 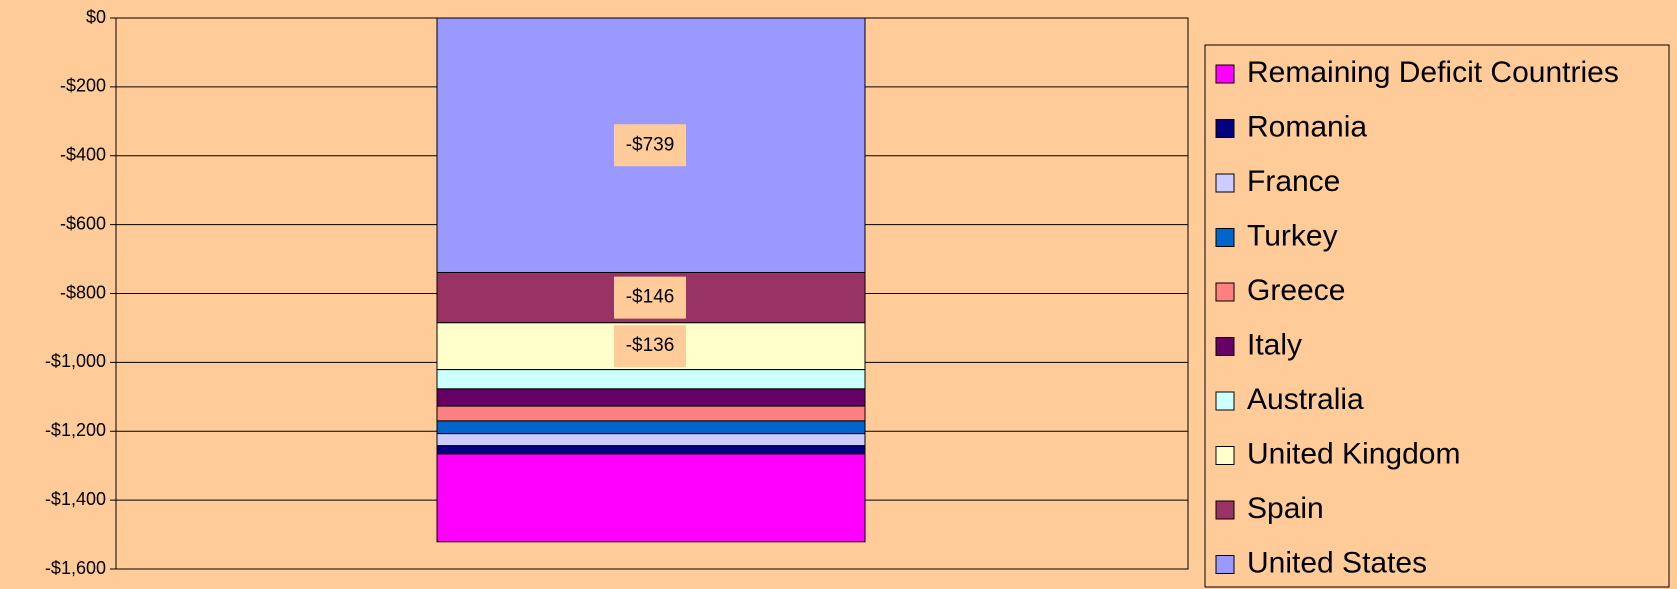 I want to click on y-tick-label: -$1,400, so click(x=75, y=499).